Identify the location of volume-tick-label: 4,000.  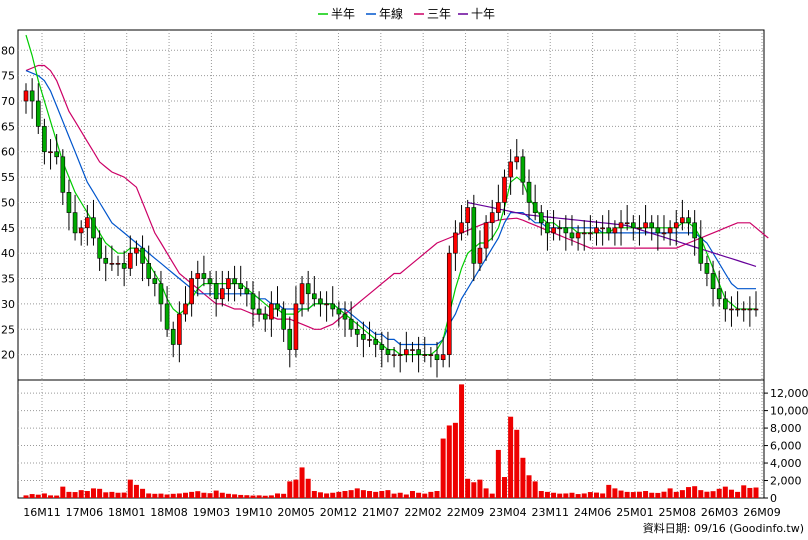
(786, 463).